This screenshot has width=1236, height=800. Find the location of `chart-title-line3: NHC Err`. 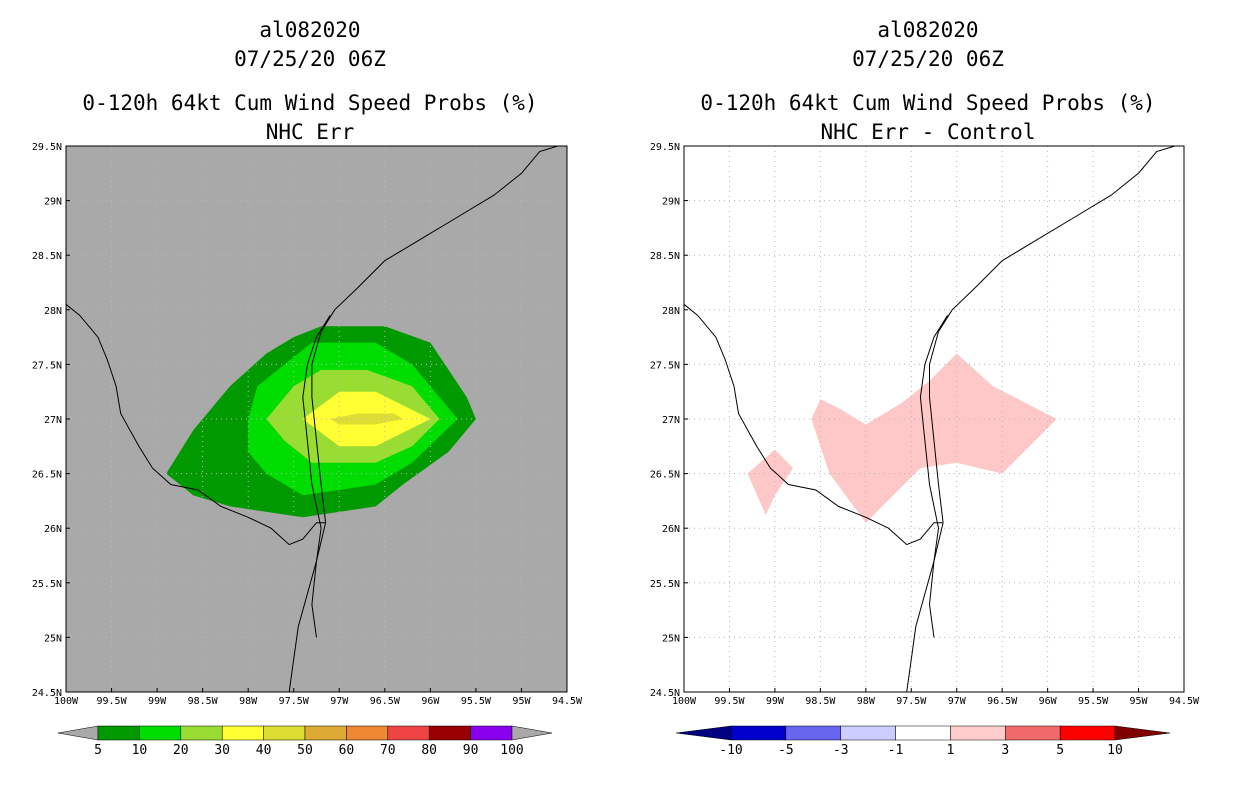

chart-title-line3: NHC Err is located at coordinates (310, 132).